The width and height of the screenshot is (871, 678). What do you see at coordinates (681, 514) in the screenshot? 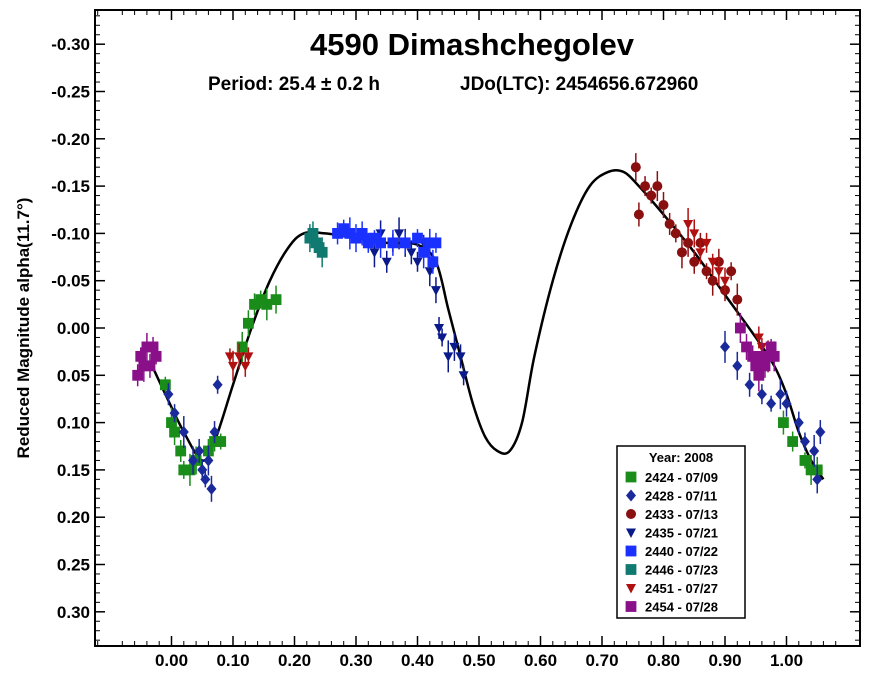
I see `legend-entry-label: 2433 - 07/13` at bounding box center [681, 514].